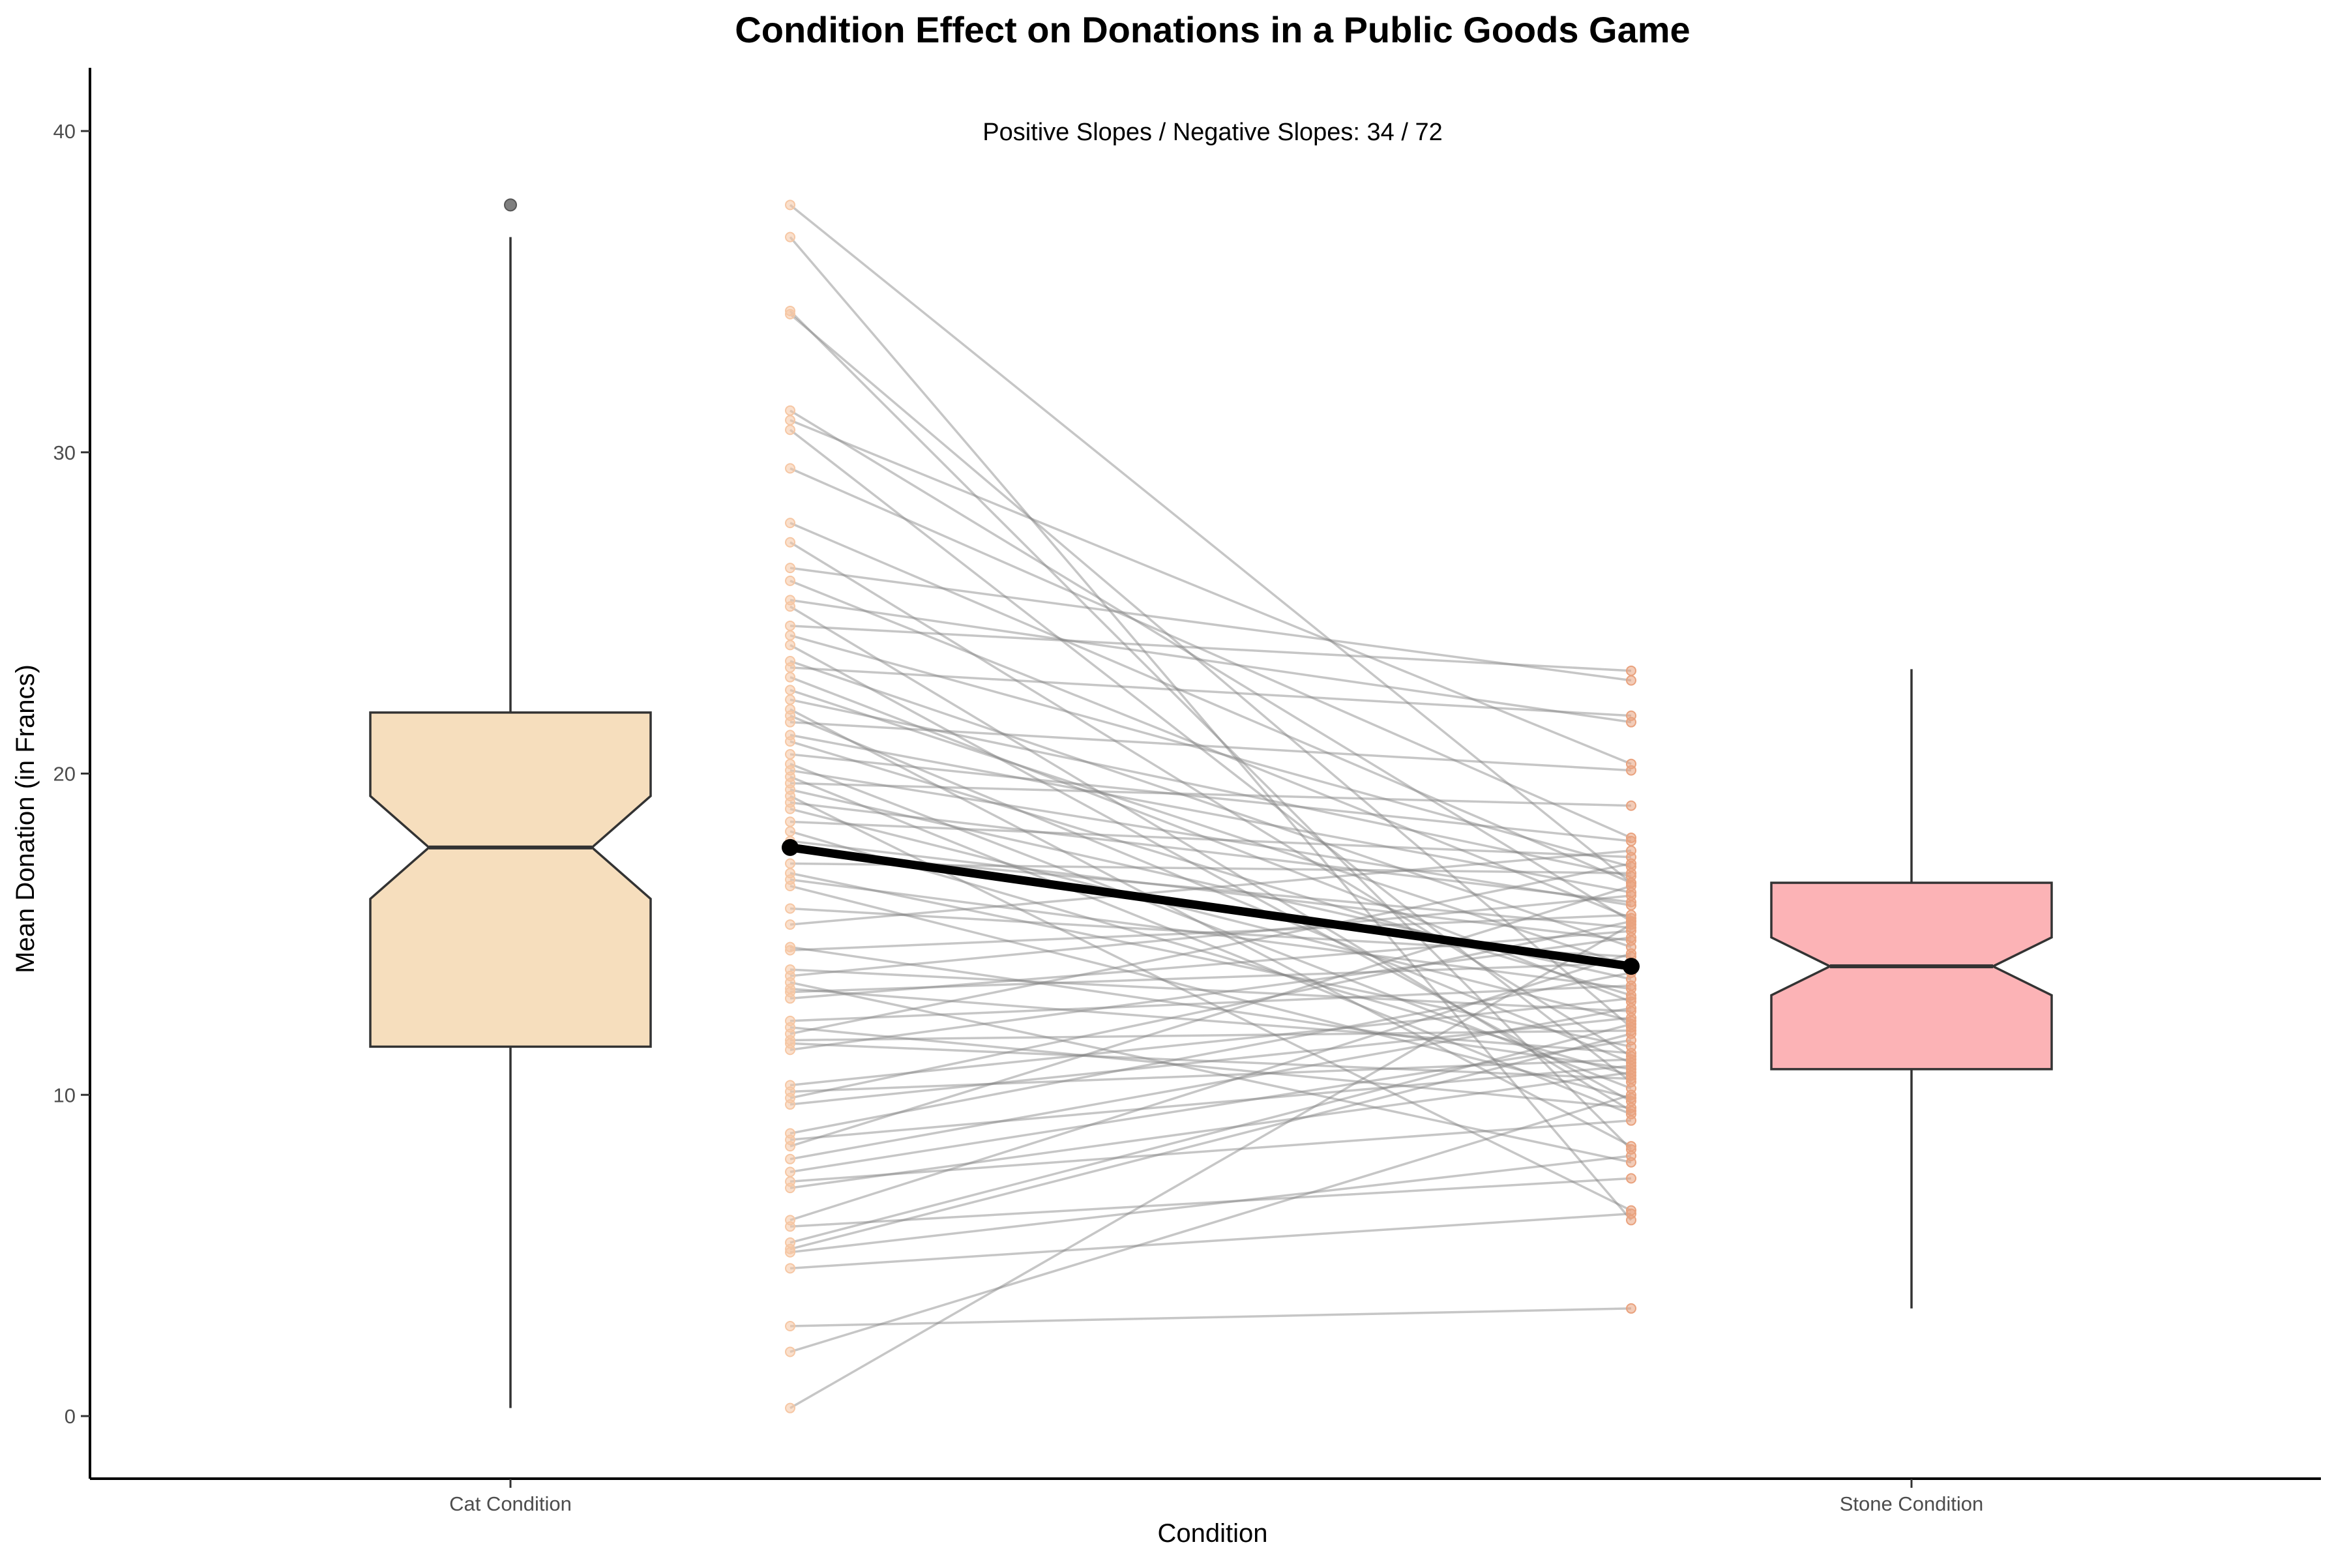 Image resolution: width=2347 pixels, height=1568 pixels. What do you see at coordinates (64, 453) in the screenshot?
I see `y-tick-label-30: 30` at bounding box center [64, 453].